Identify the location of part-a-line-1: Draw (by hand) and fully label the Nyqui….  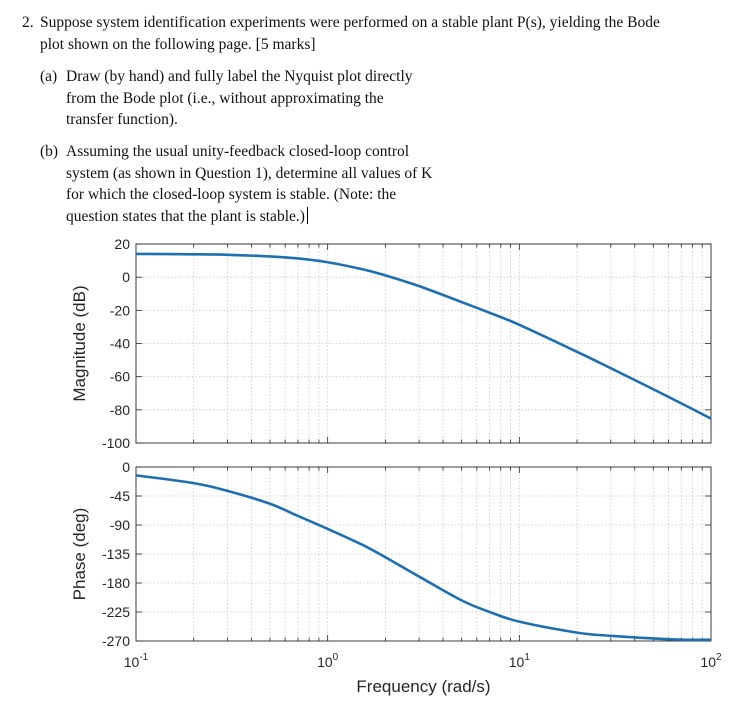
(239, 76).